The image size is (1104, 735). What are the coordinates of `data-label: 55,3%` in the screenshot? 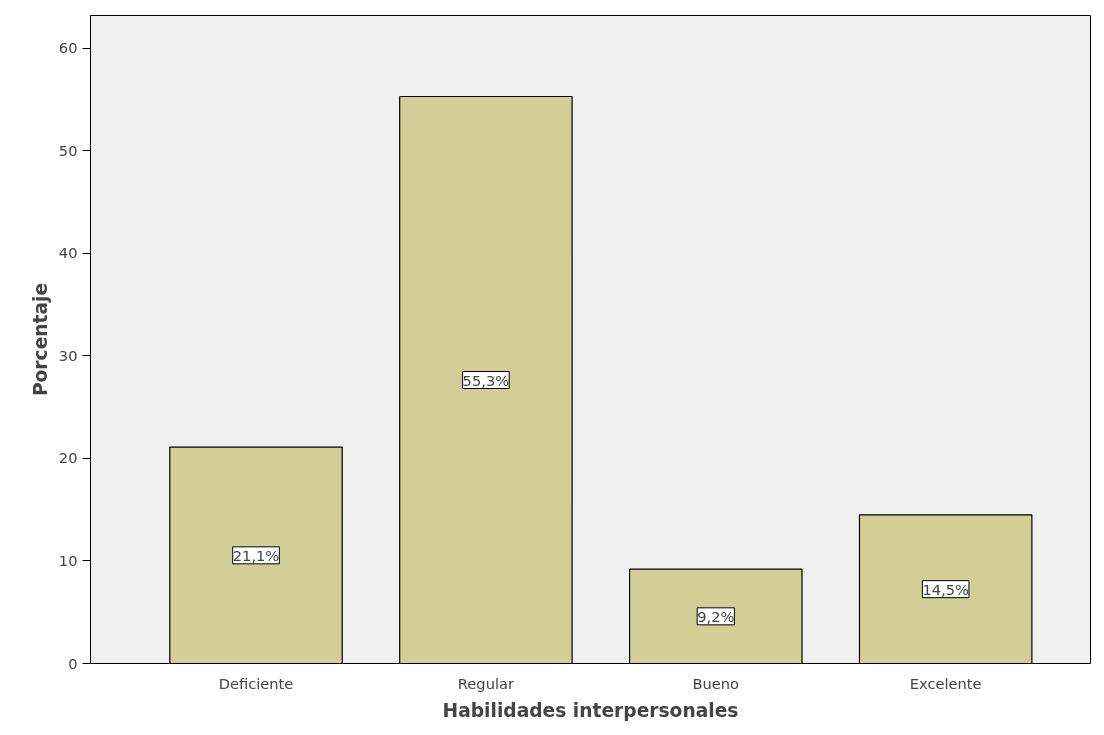 It's located at (486, 380).